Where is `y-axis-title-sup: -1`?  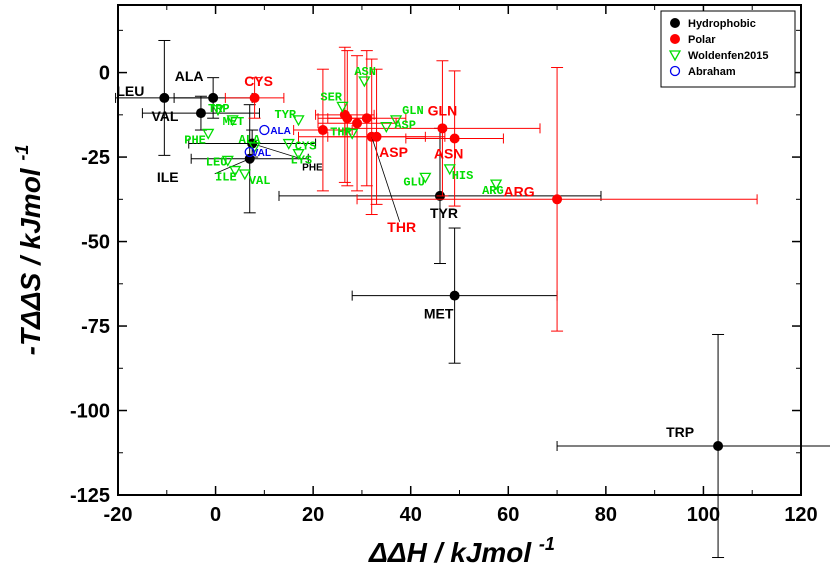 y-axis-title-sup: -1 is located at coordinates (22, 153).